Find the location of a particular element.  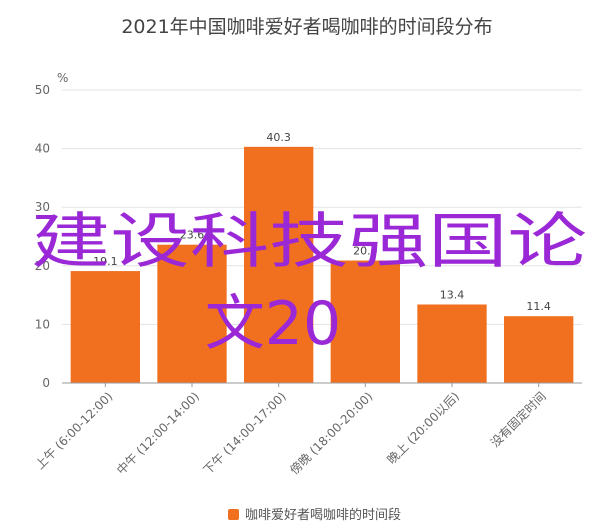

y-tick-label: 40 is located at coordinates (42, 149).